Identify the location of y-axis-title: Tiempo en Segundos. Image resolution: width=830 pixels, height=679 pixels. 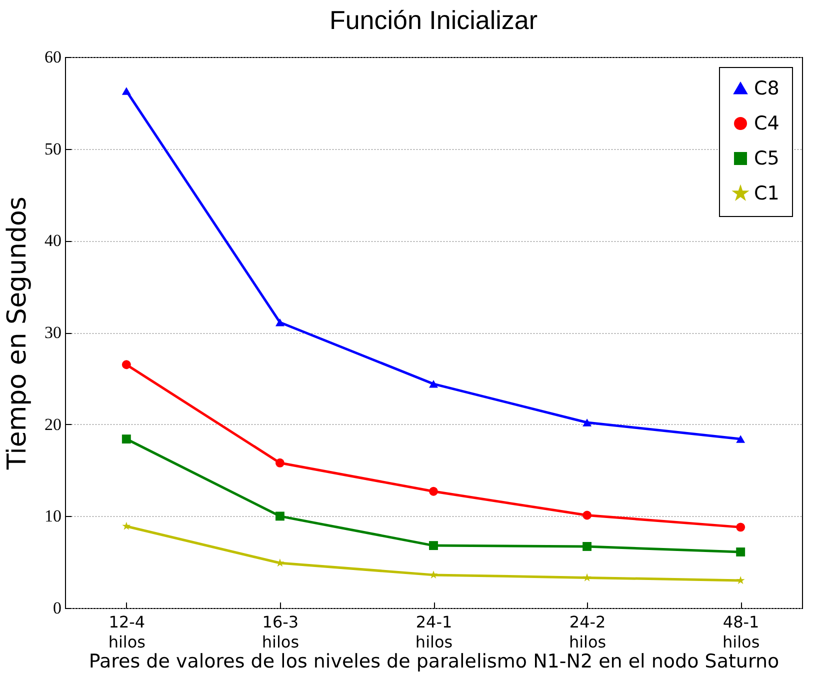
(17, 333).